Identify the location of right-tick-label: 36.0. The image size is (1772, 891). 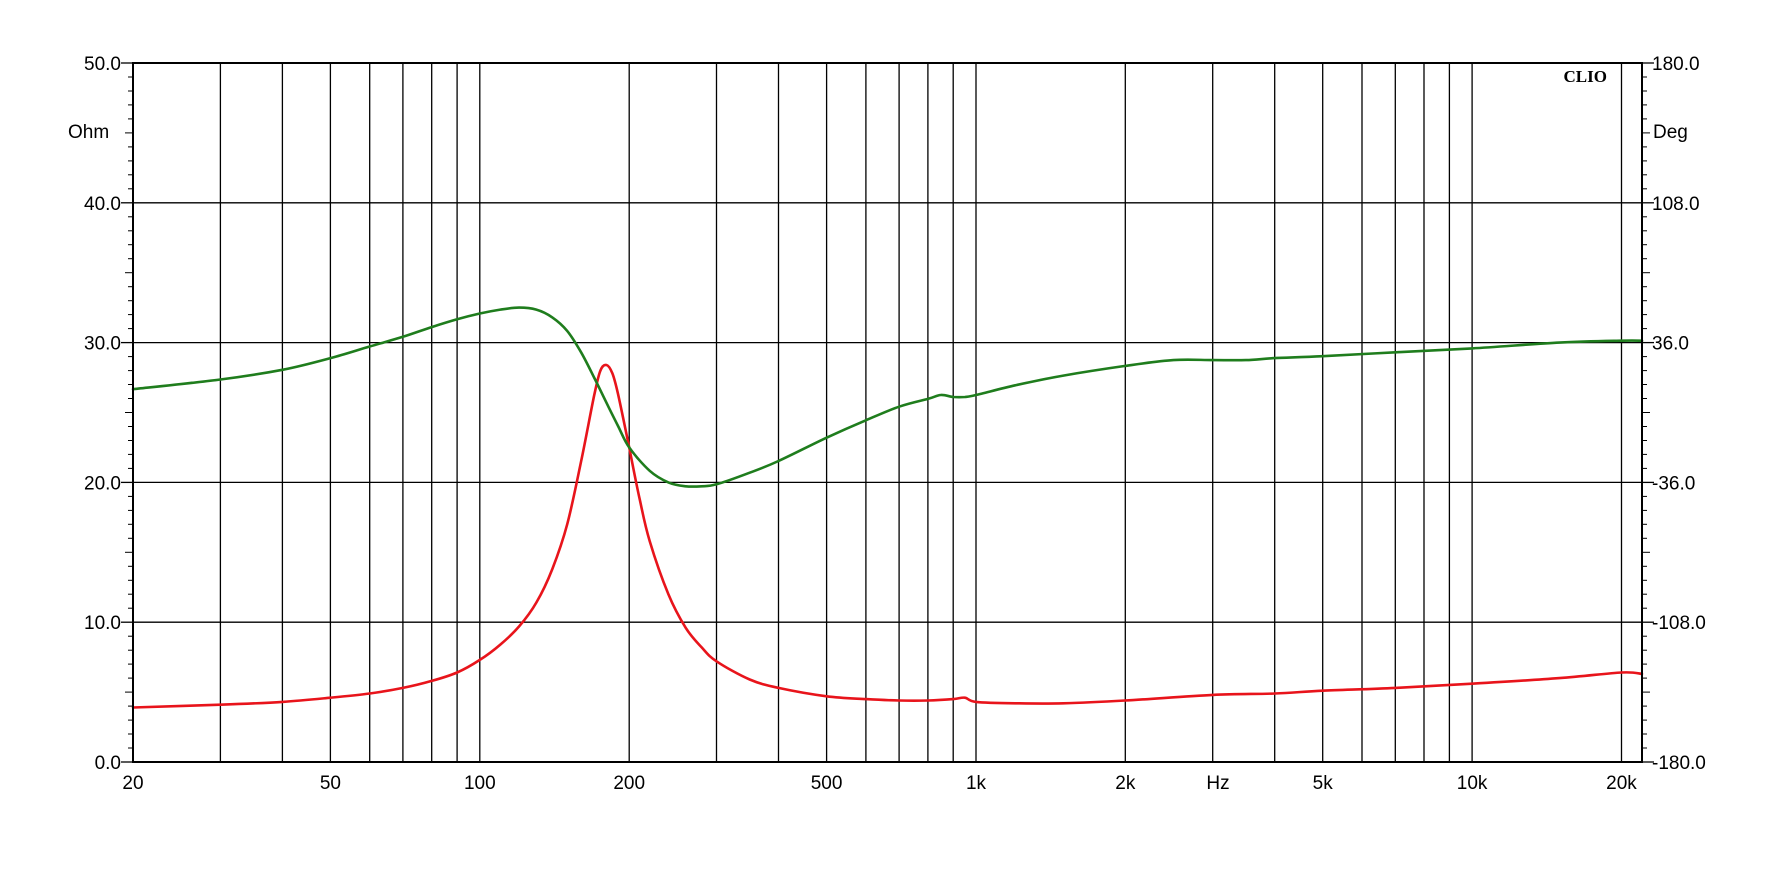
(1670, 344).